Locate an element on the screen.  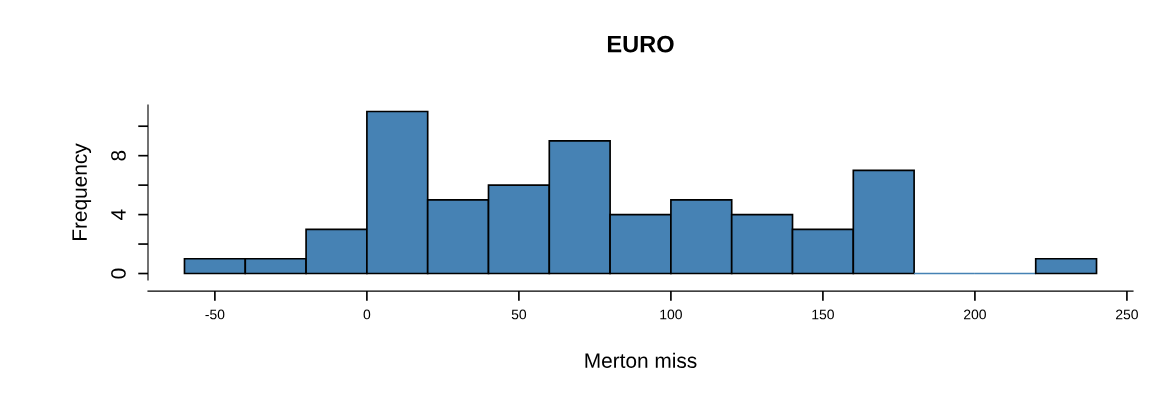
y-tick-label: 0 is located at coordinates (118, 273).